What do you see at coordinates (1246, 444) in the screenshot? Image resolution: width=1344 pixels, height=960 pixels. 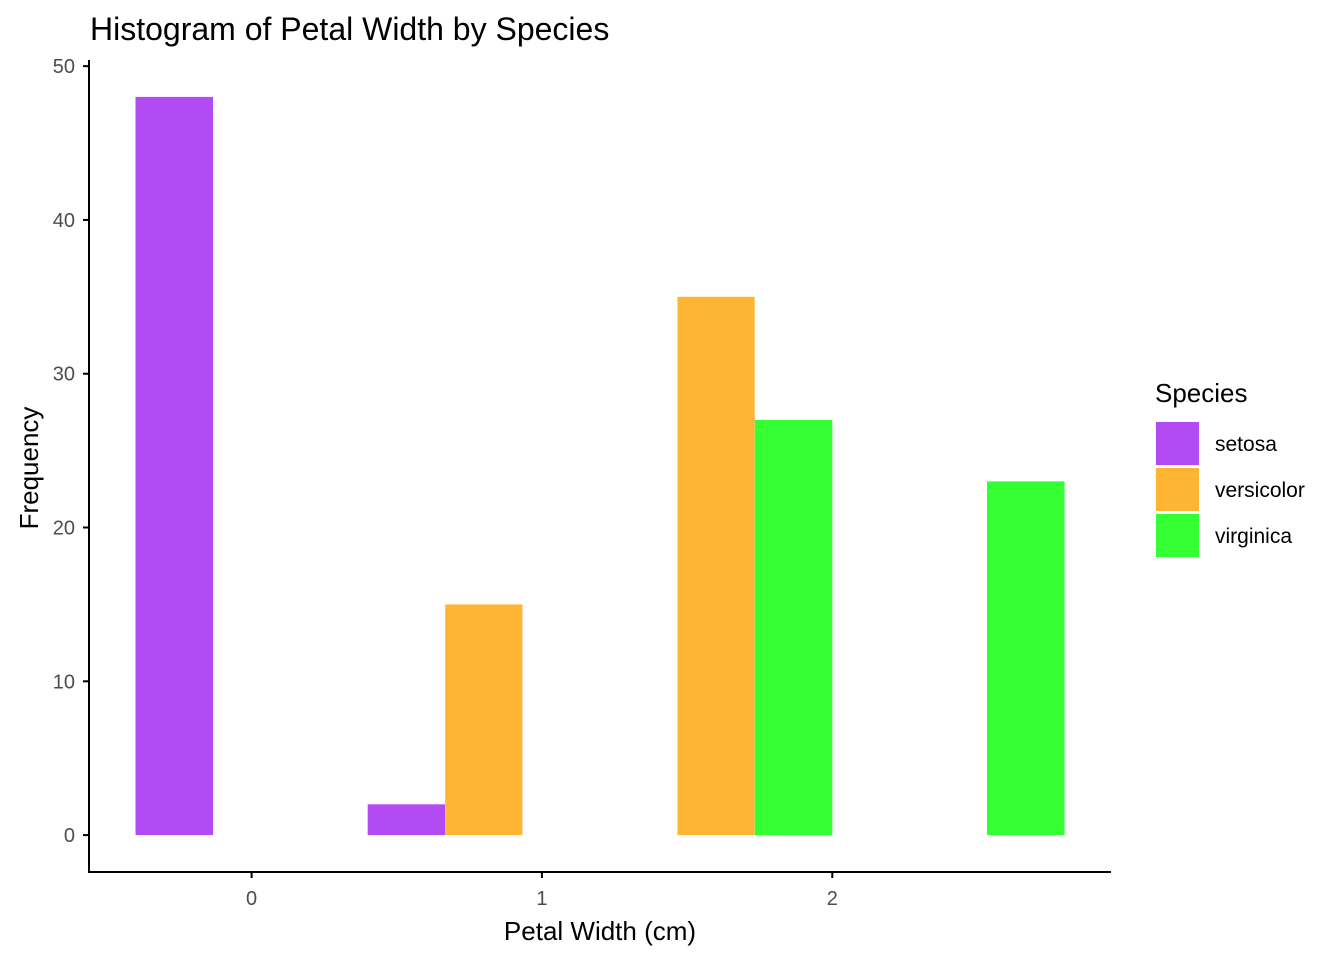 I see `legend-label-setosa: setosa` at bounding box center [1246, 444].